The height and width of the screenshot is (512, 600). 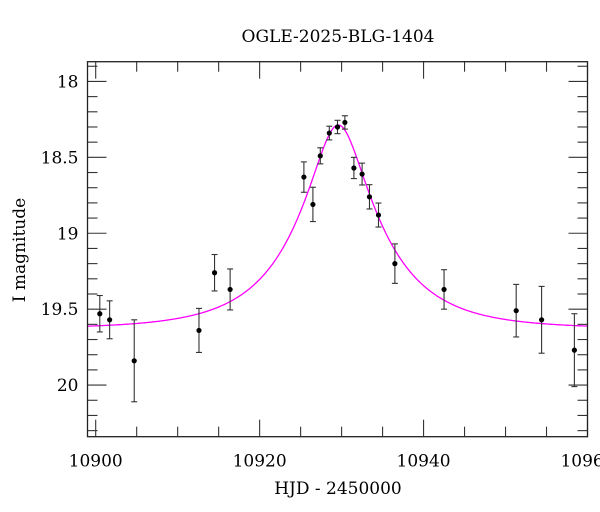 What do you see at coordinates (68, 82) in the screenshot?
I see `y-tick-label: 18` at bounding box center [68, 82].